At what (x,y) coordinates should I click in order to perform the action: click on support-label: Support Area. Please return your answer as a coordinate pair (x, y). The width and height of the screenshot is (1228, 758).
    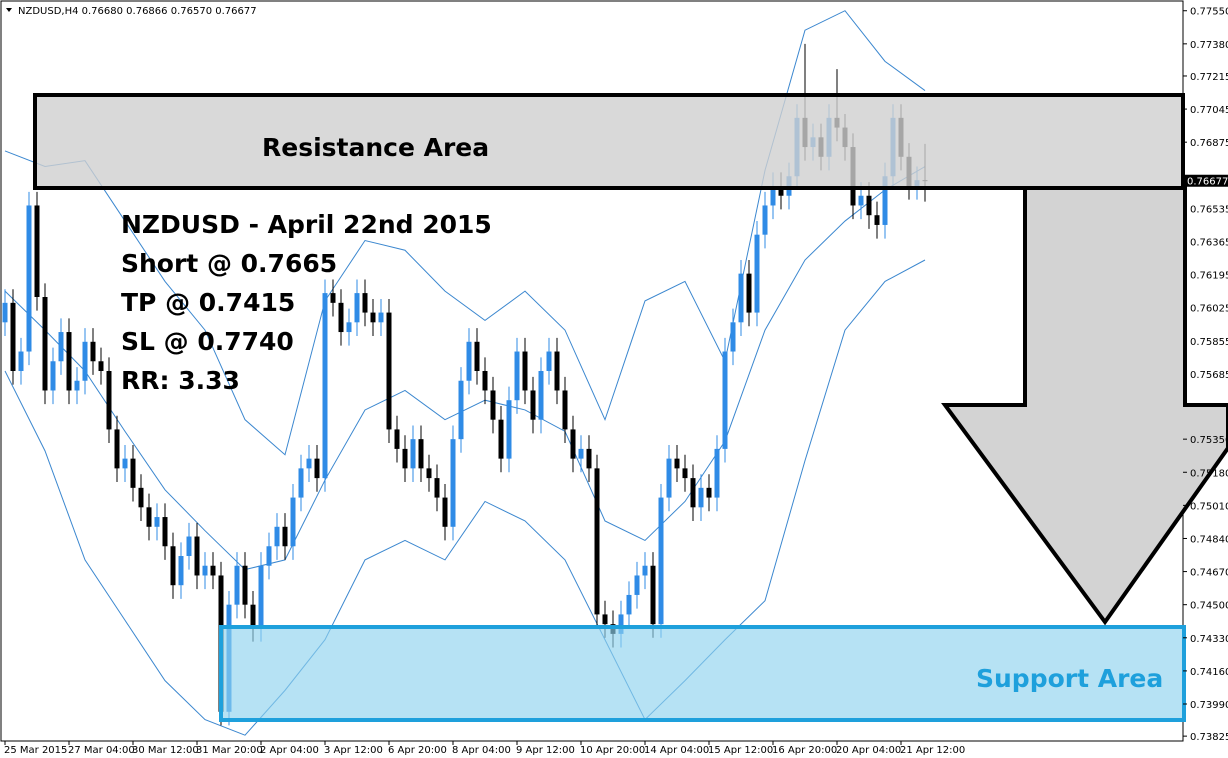
    Looking at the image, I should click on (1069, 678).